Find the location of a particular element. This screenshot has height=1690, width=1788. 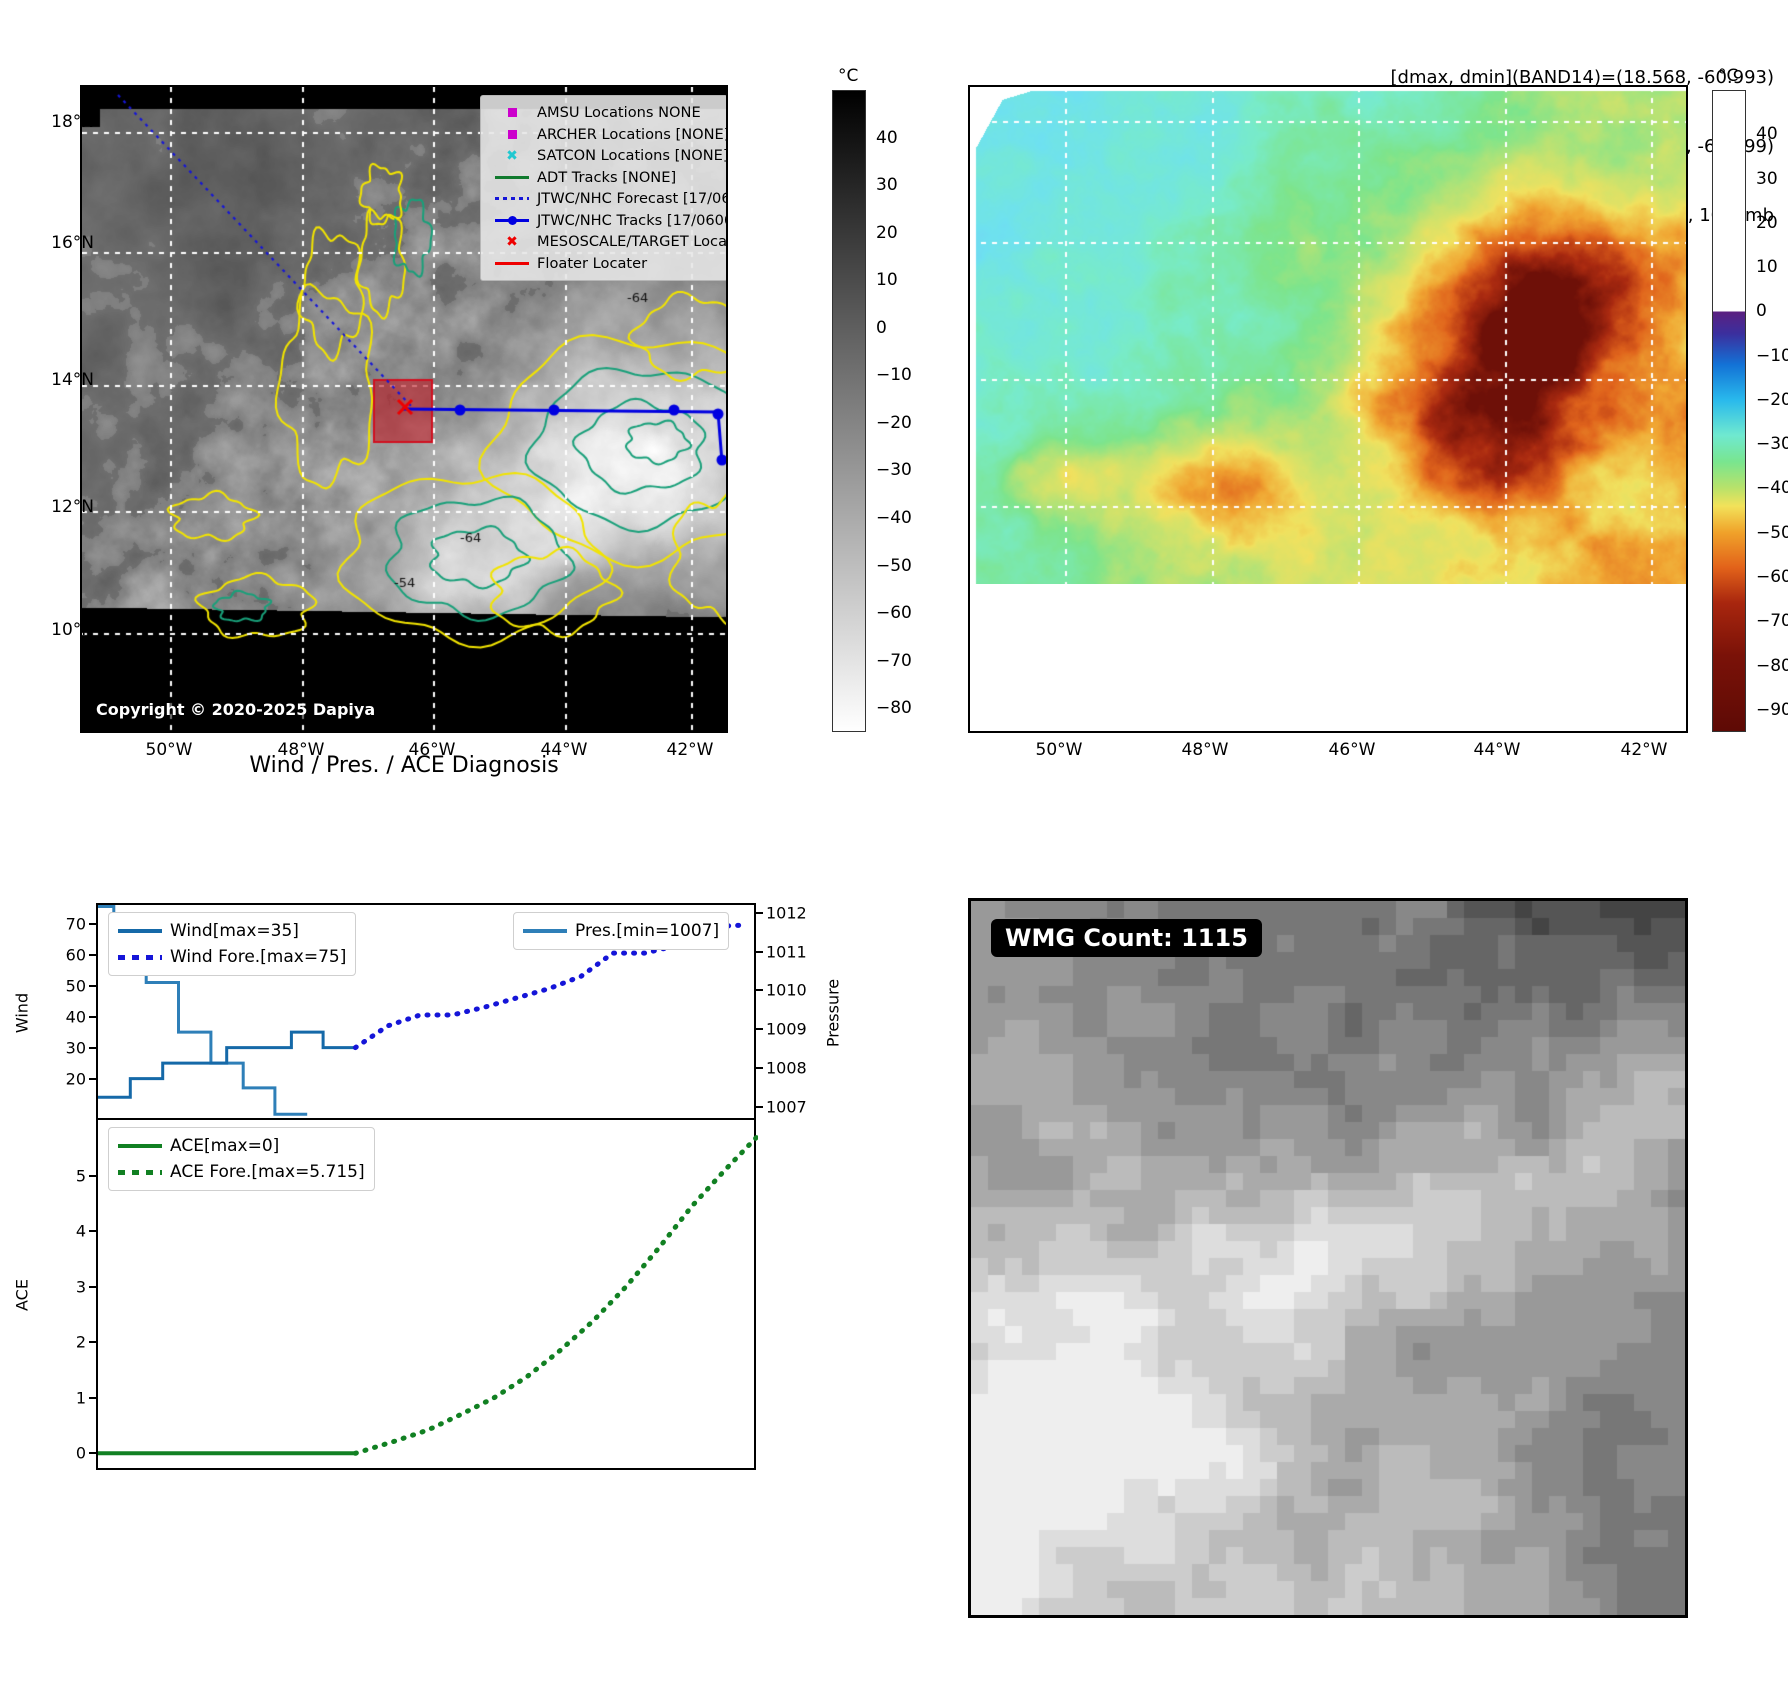

p2-ylabel-4: 10°N is located at coordinates (72, 630).